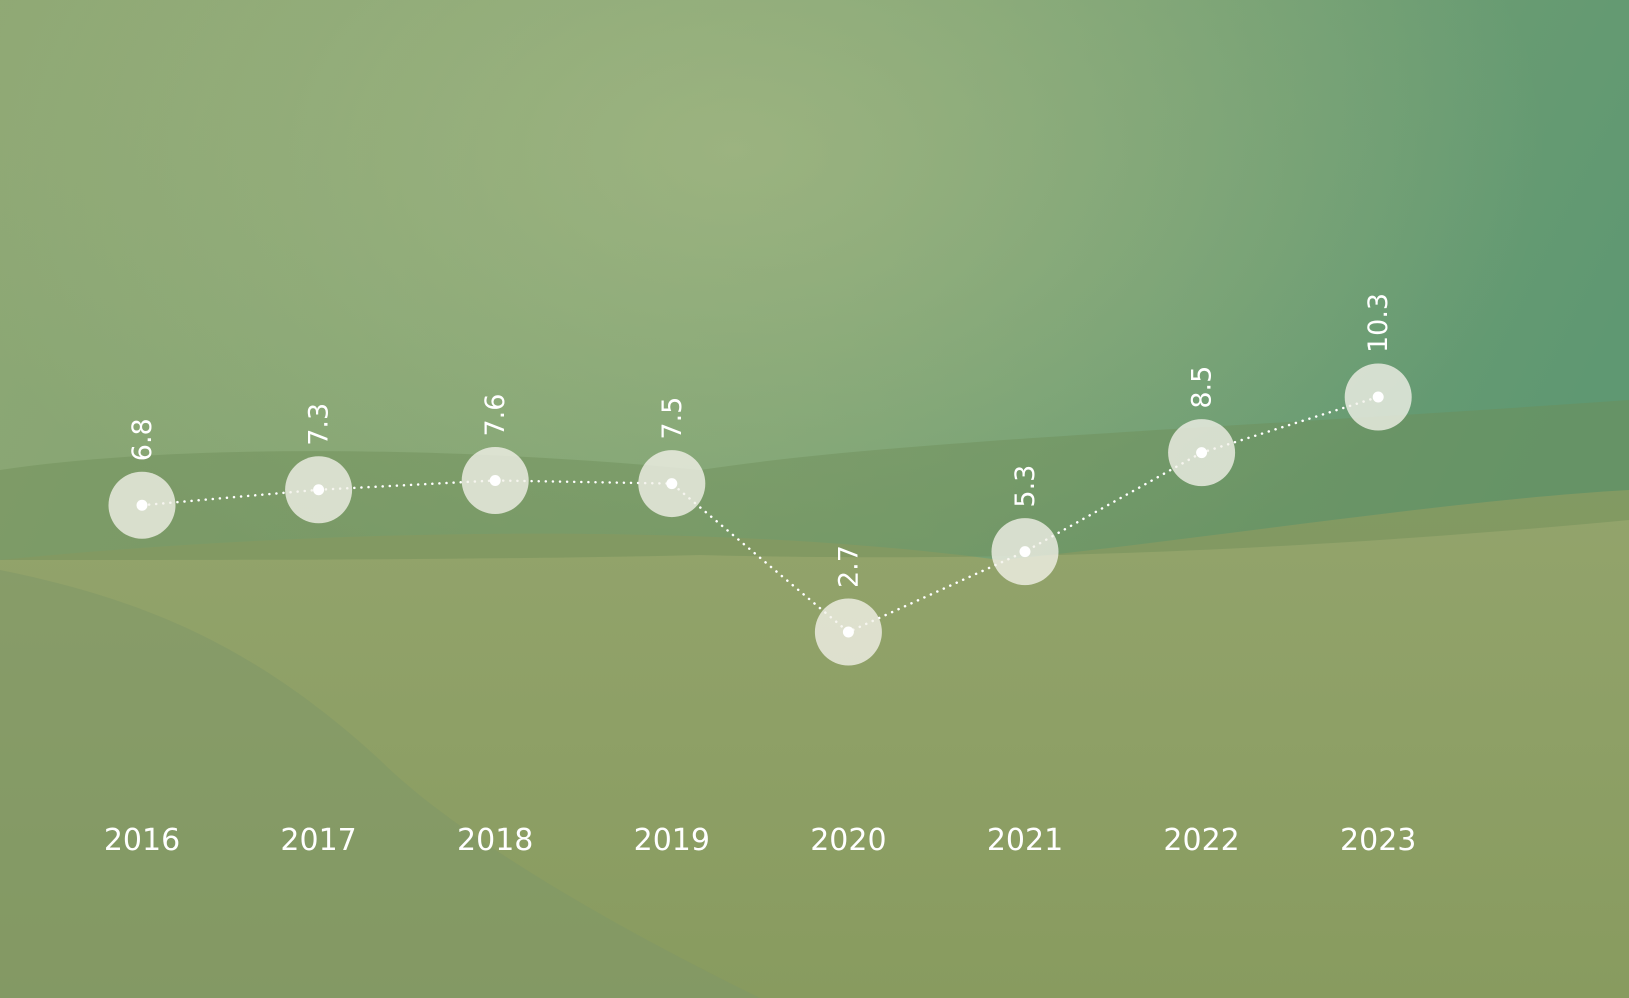 Image resolution: width=1629 pixels, height=998 pixels. I want to click on x-tick-label: 2016, so click(142, 840).